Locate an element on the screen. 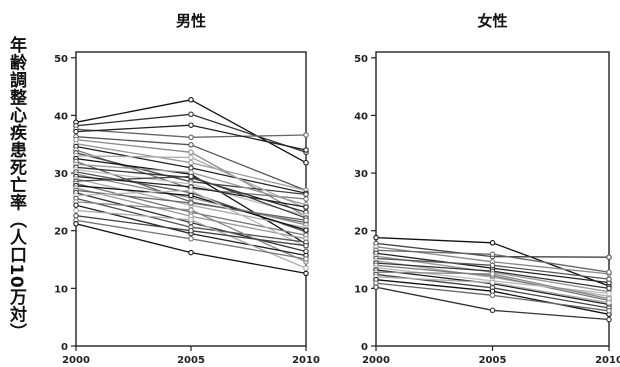  panel-title: 女性 is located at coordinates (492, 21).